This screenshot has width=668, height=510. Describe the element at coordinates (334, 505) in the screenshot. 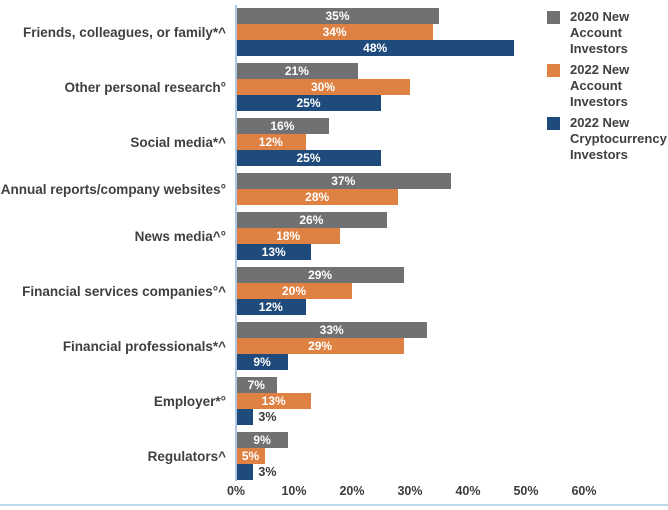

I see `bottom-divider-rule` at that location.